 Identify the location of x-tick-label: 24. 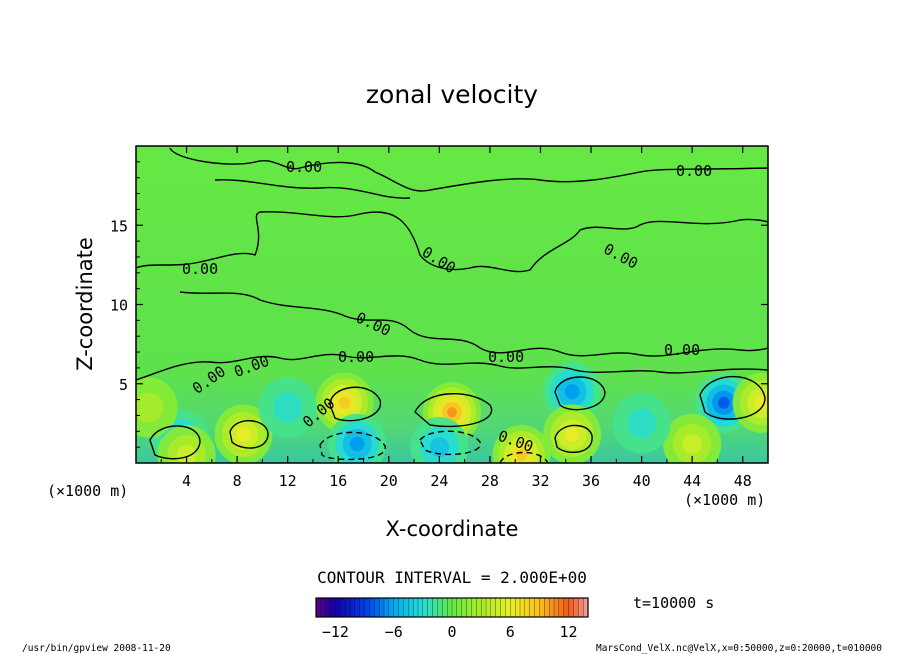
(439, 481).